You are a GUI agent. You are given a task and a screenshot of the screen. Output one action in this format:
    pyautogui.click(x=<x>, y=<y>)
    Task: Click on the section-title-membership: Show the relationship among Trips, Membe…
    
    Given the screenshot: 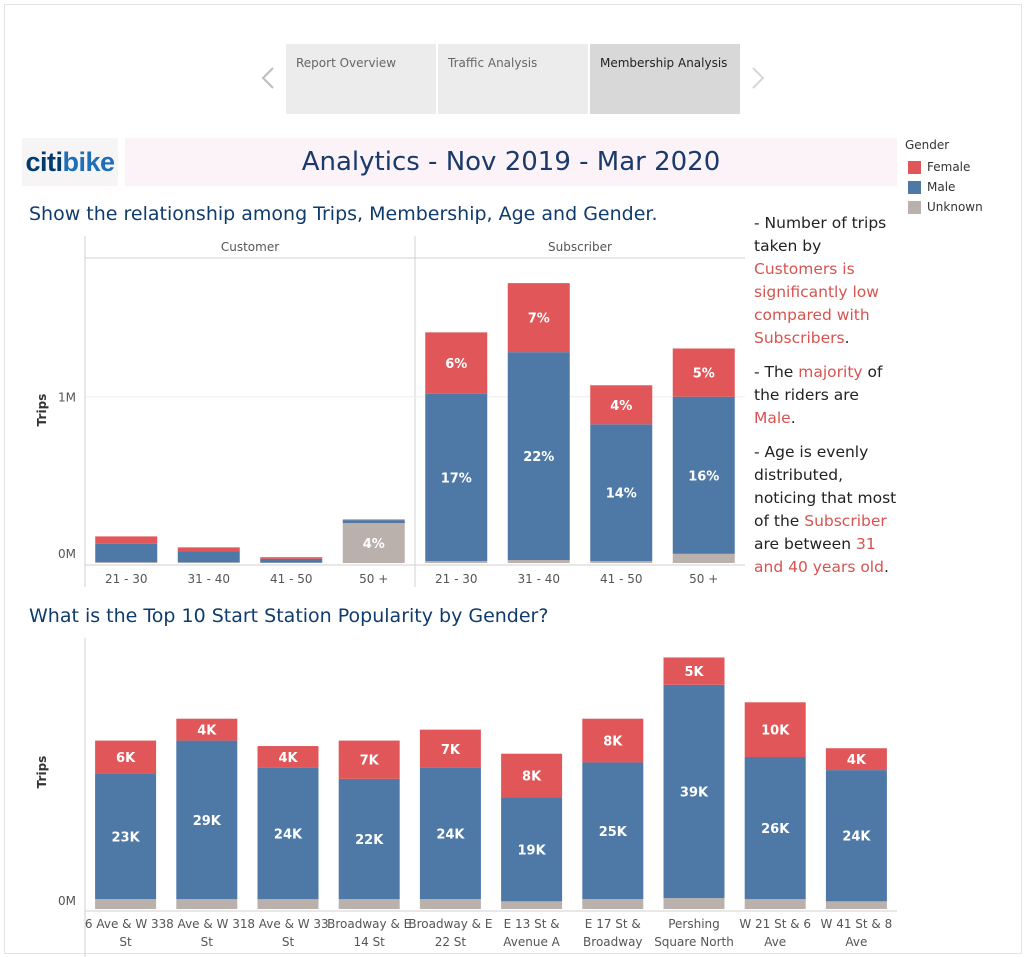 What is the action you would take?
    pyautogui.click(x=343, y=214)
    